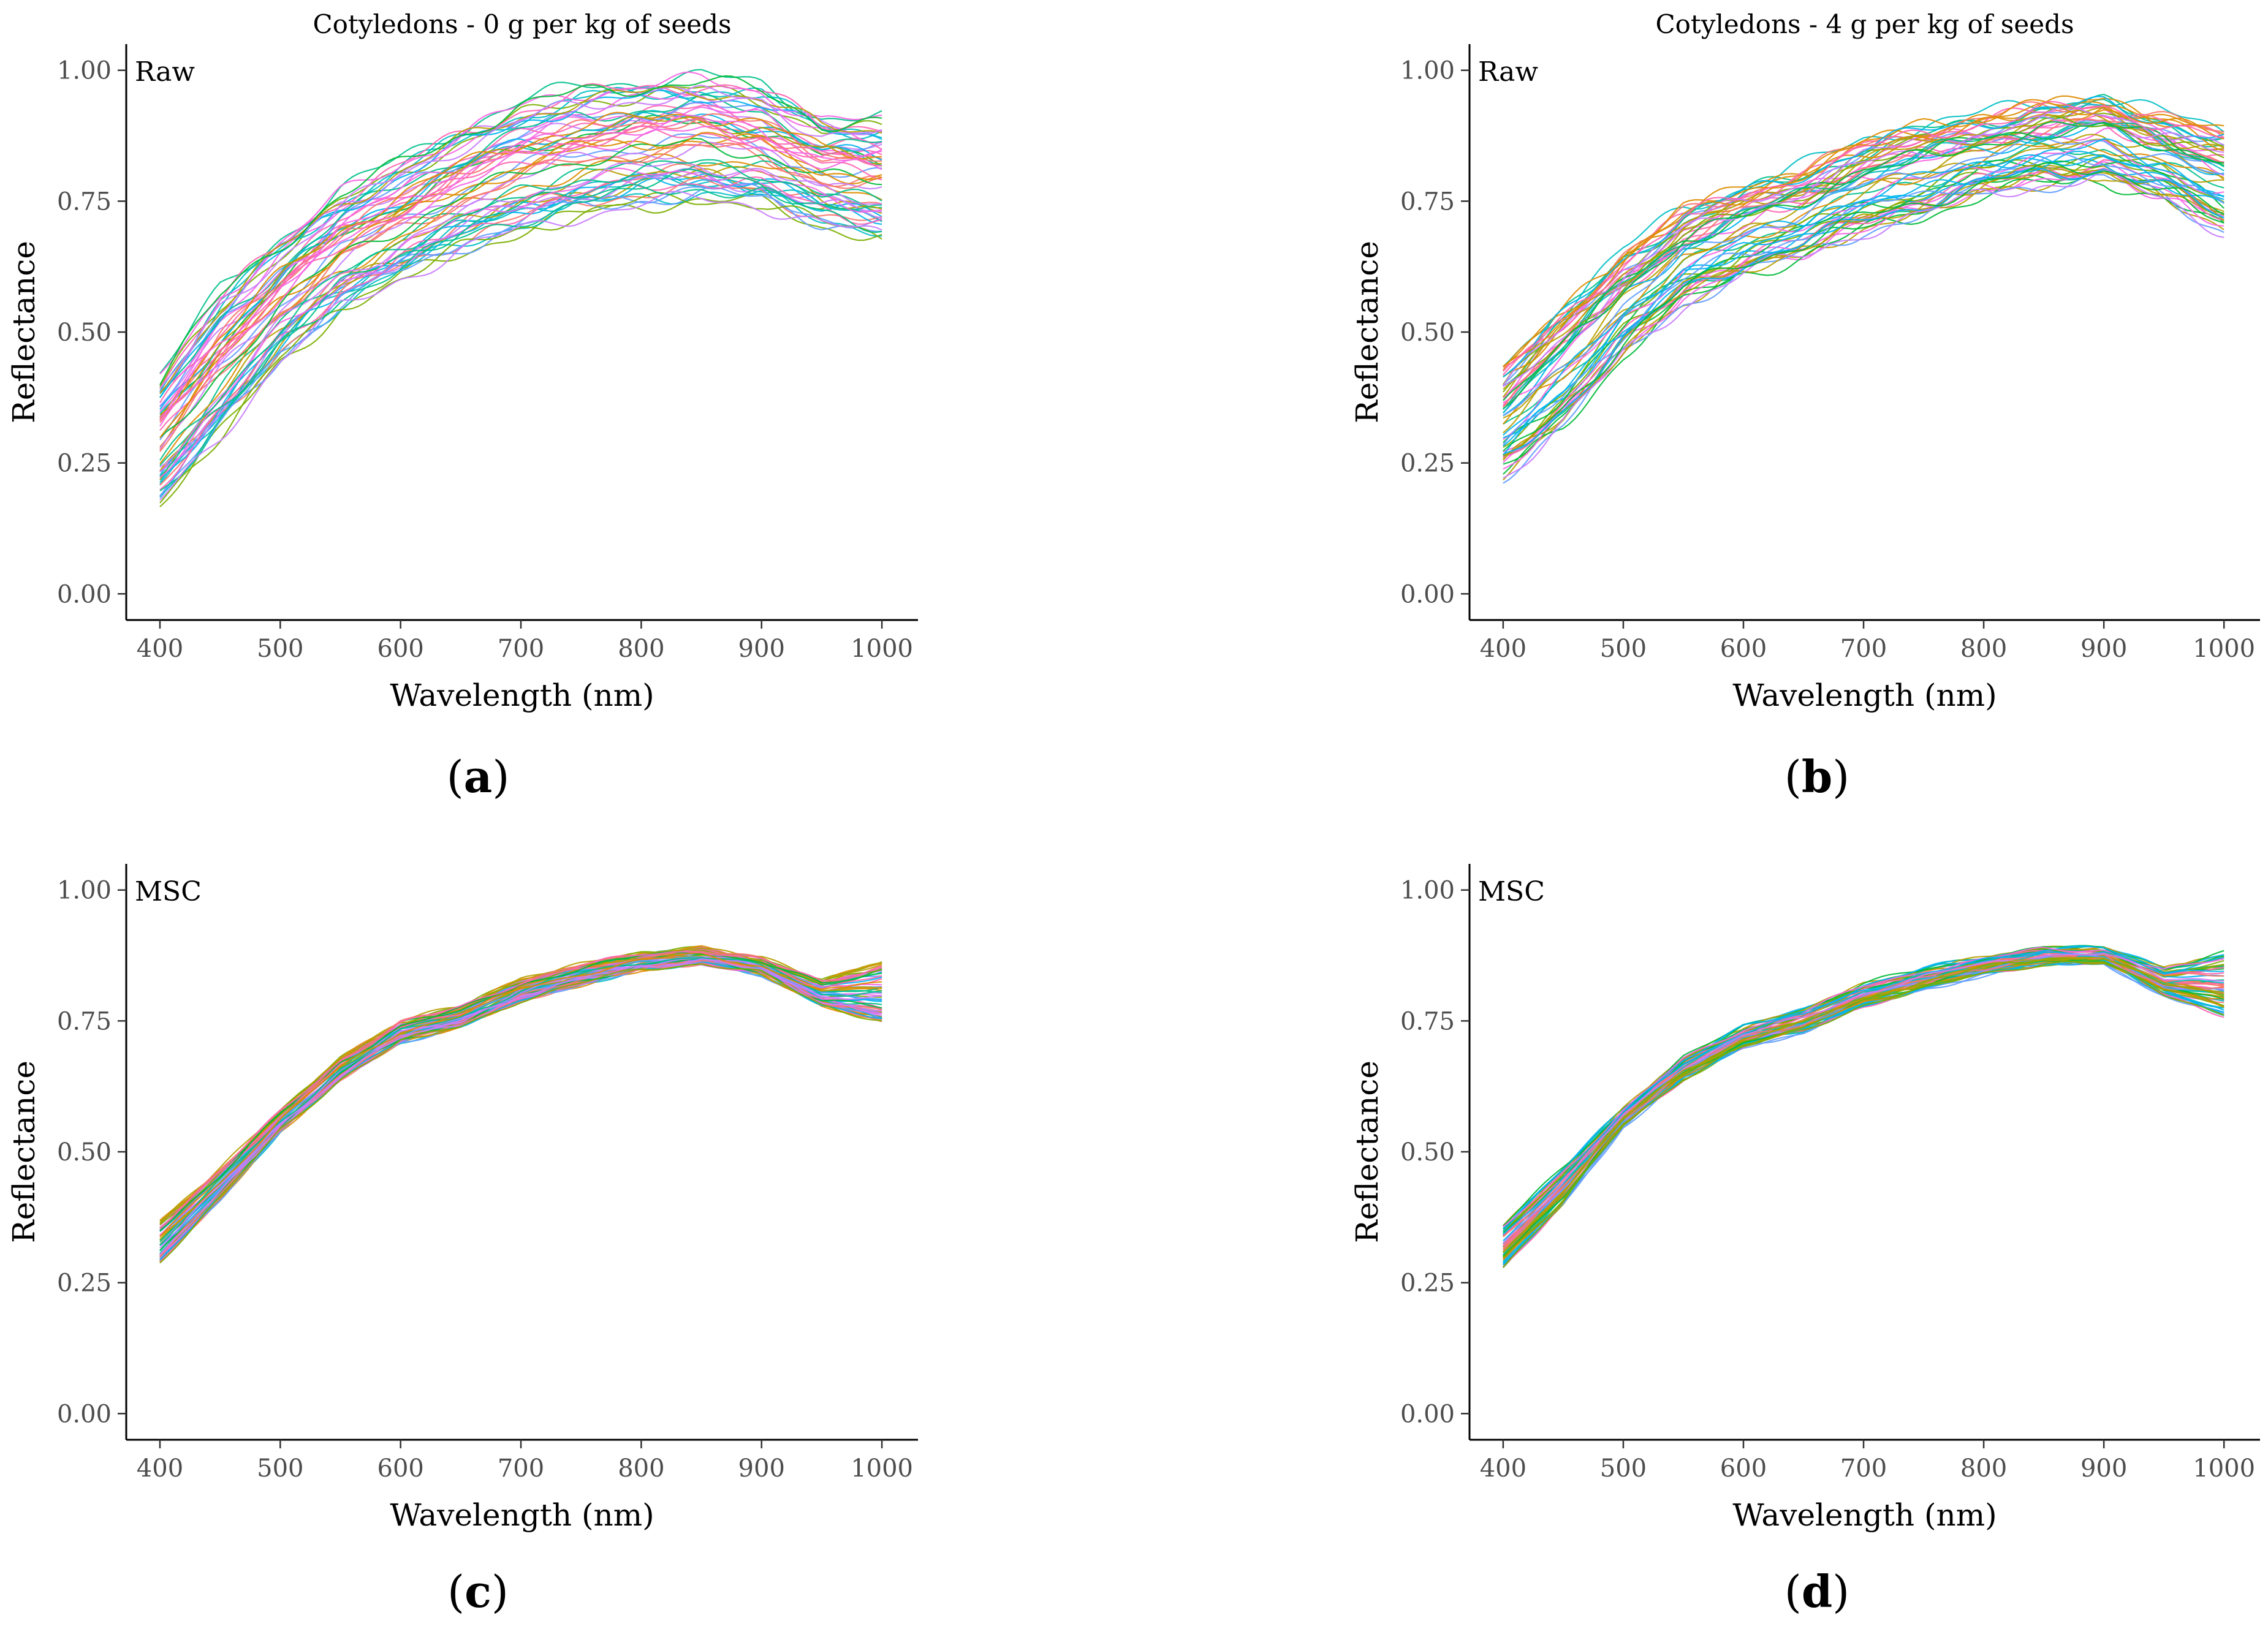 This screenshot has width=2268, height=1645. What do you see at coordinates (522, 24) in the screenshot?
I see `chart-title: Cotyledons - 0 g per kg of seeds` at bounding box center [522, 24].